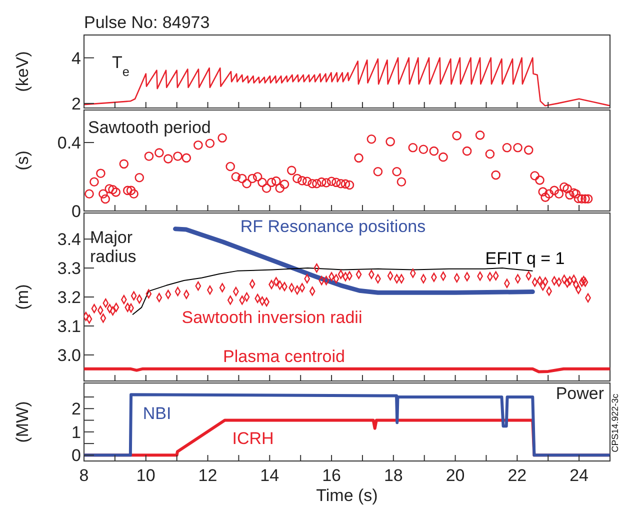 The width and height of the screenshot is (625, 507). What do you see at coordinates (22, 297) in the screenshot?
I see `y-axis-title: (m)` at bounding box center [22, 297].